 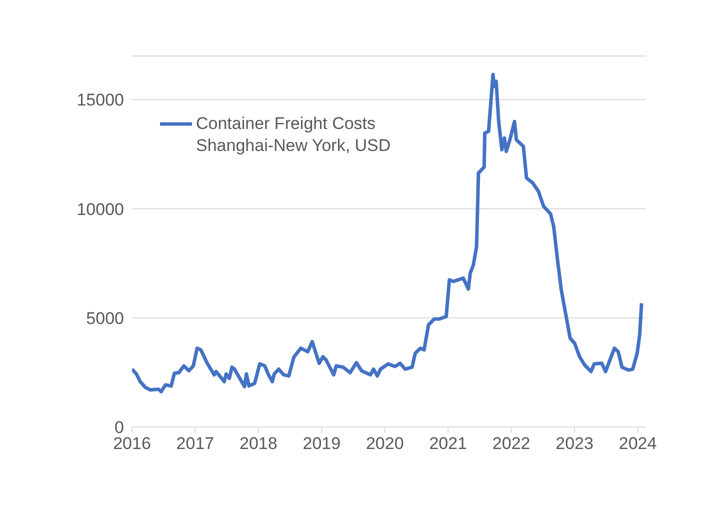 What do you see at coordinates (448, 444) in the screenshot?
I see `x-tick-label: 2021` at bounding box center [448, 444].